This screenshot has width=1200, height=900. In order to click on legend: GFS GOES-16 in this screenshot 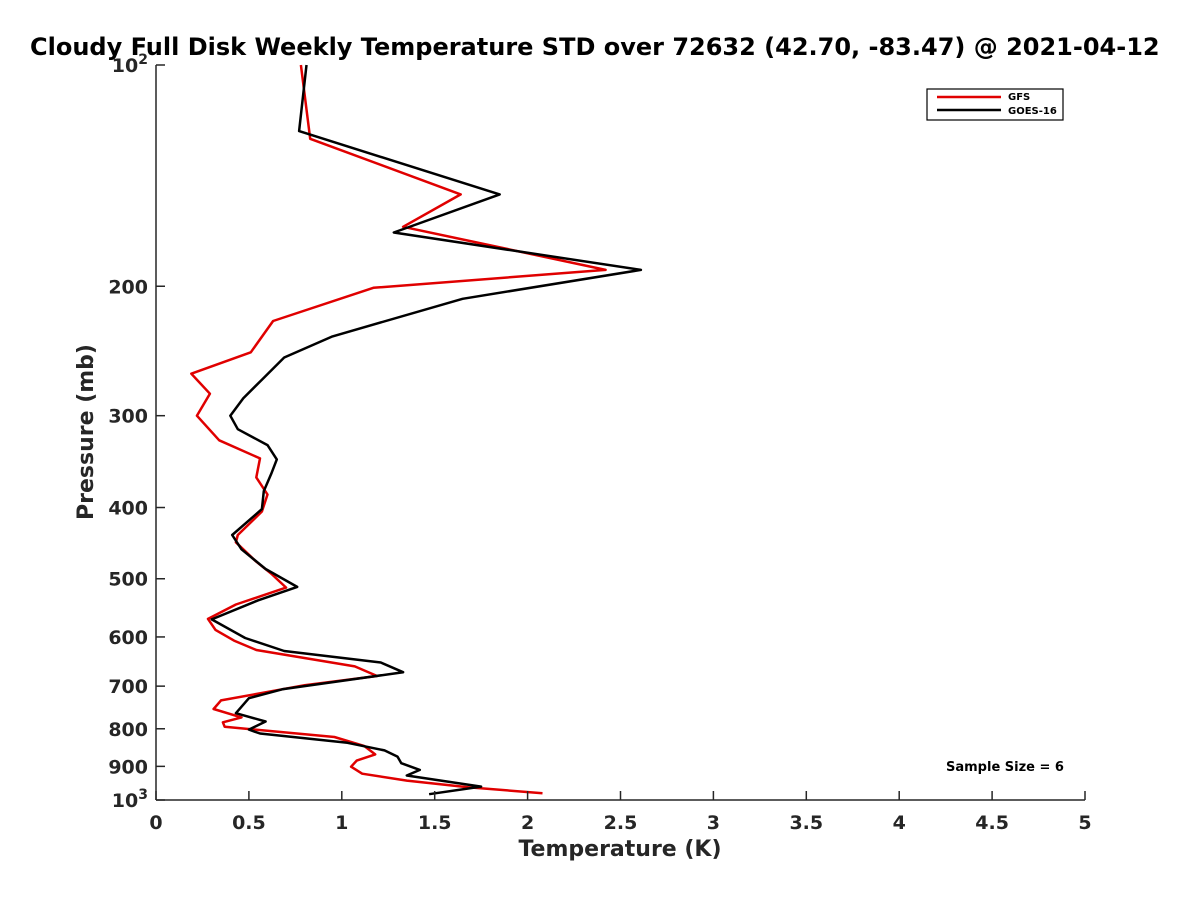, I will do `click(995, 104)`.